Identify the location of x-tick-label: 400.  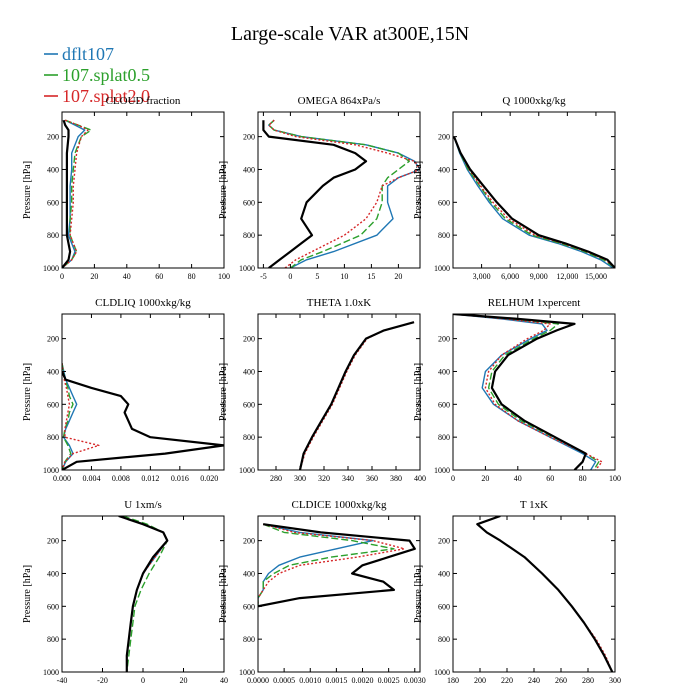
(420, 478).